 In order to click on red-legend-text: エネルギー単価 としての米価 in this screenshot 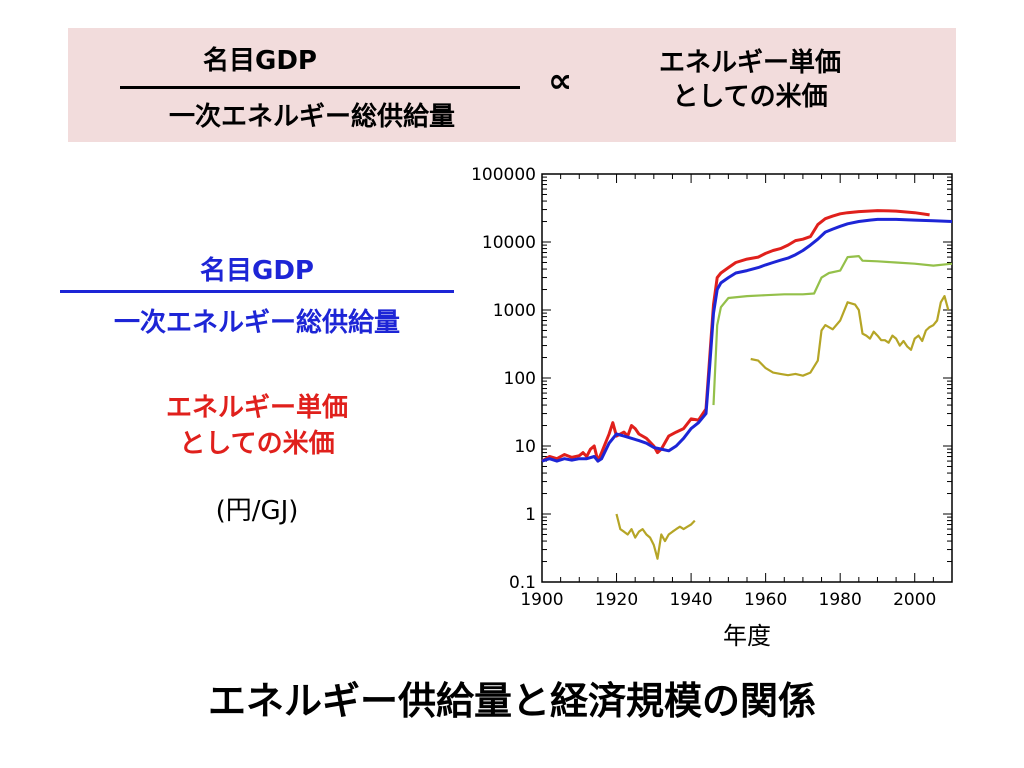, I will do `click(257, 426)`.